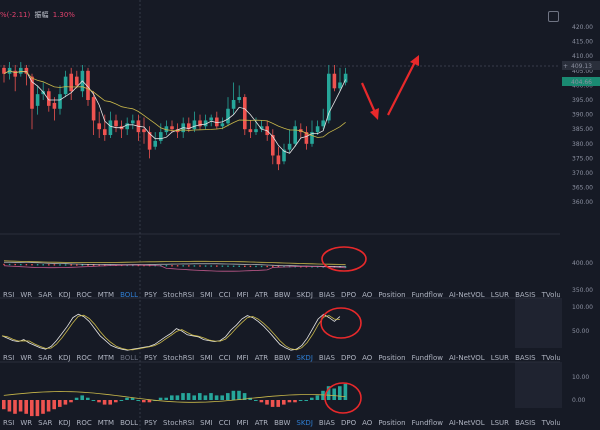  Describe the element at coordinates (579, 400) in the screenshot. I see `macd-tick: 0.00` at that location.